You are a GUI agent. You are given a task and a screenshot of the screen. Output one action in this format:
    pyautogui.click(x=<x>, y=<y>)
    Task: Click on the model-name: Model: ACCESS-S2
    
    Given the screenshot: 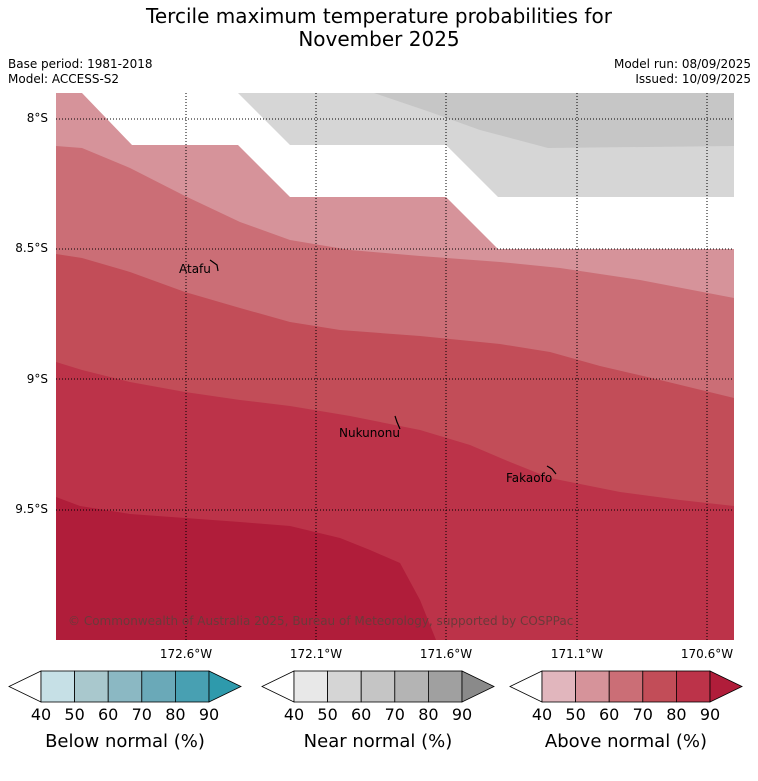 What is the action you would take?
    pyautogui.click(x=64, y=79)
    